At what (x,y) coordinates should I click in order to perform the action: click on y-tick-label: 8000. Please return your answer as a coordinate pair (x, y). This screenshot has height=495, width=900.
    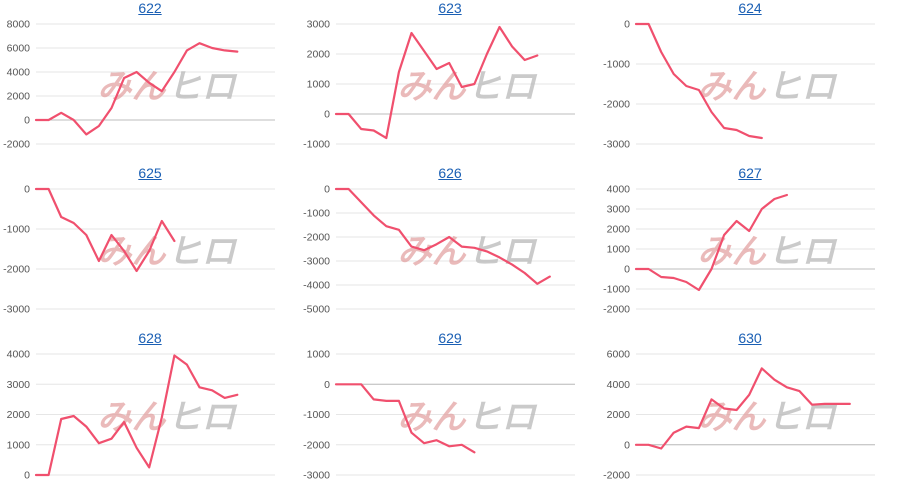
    Looking at the image, I should click on (19, 25).